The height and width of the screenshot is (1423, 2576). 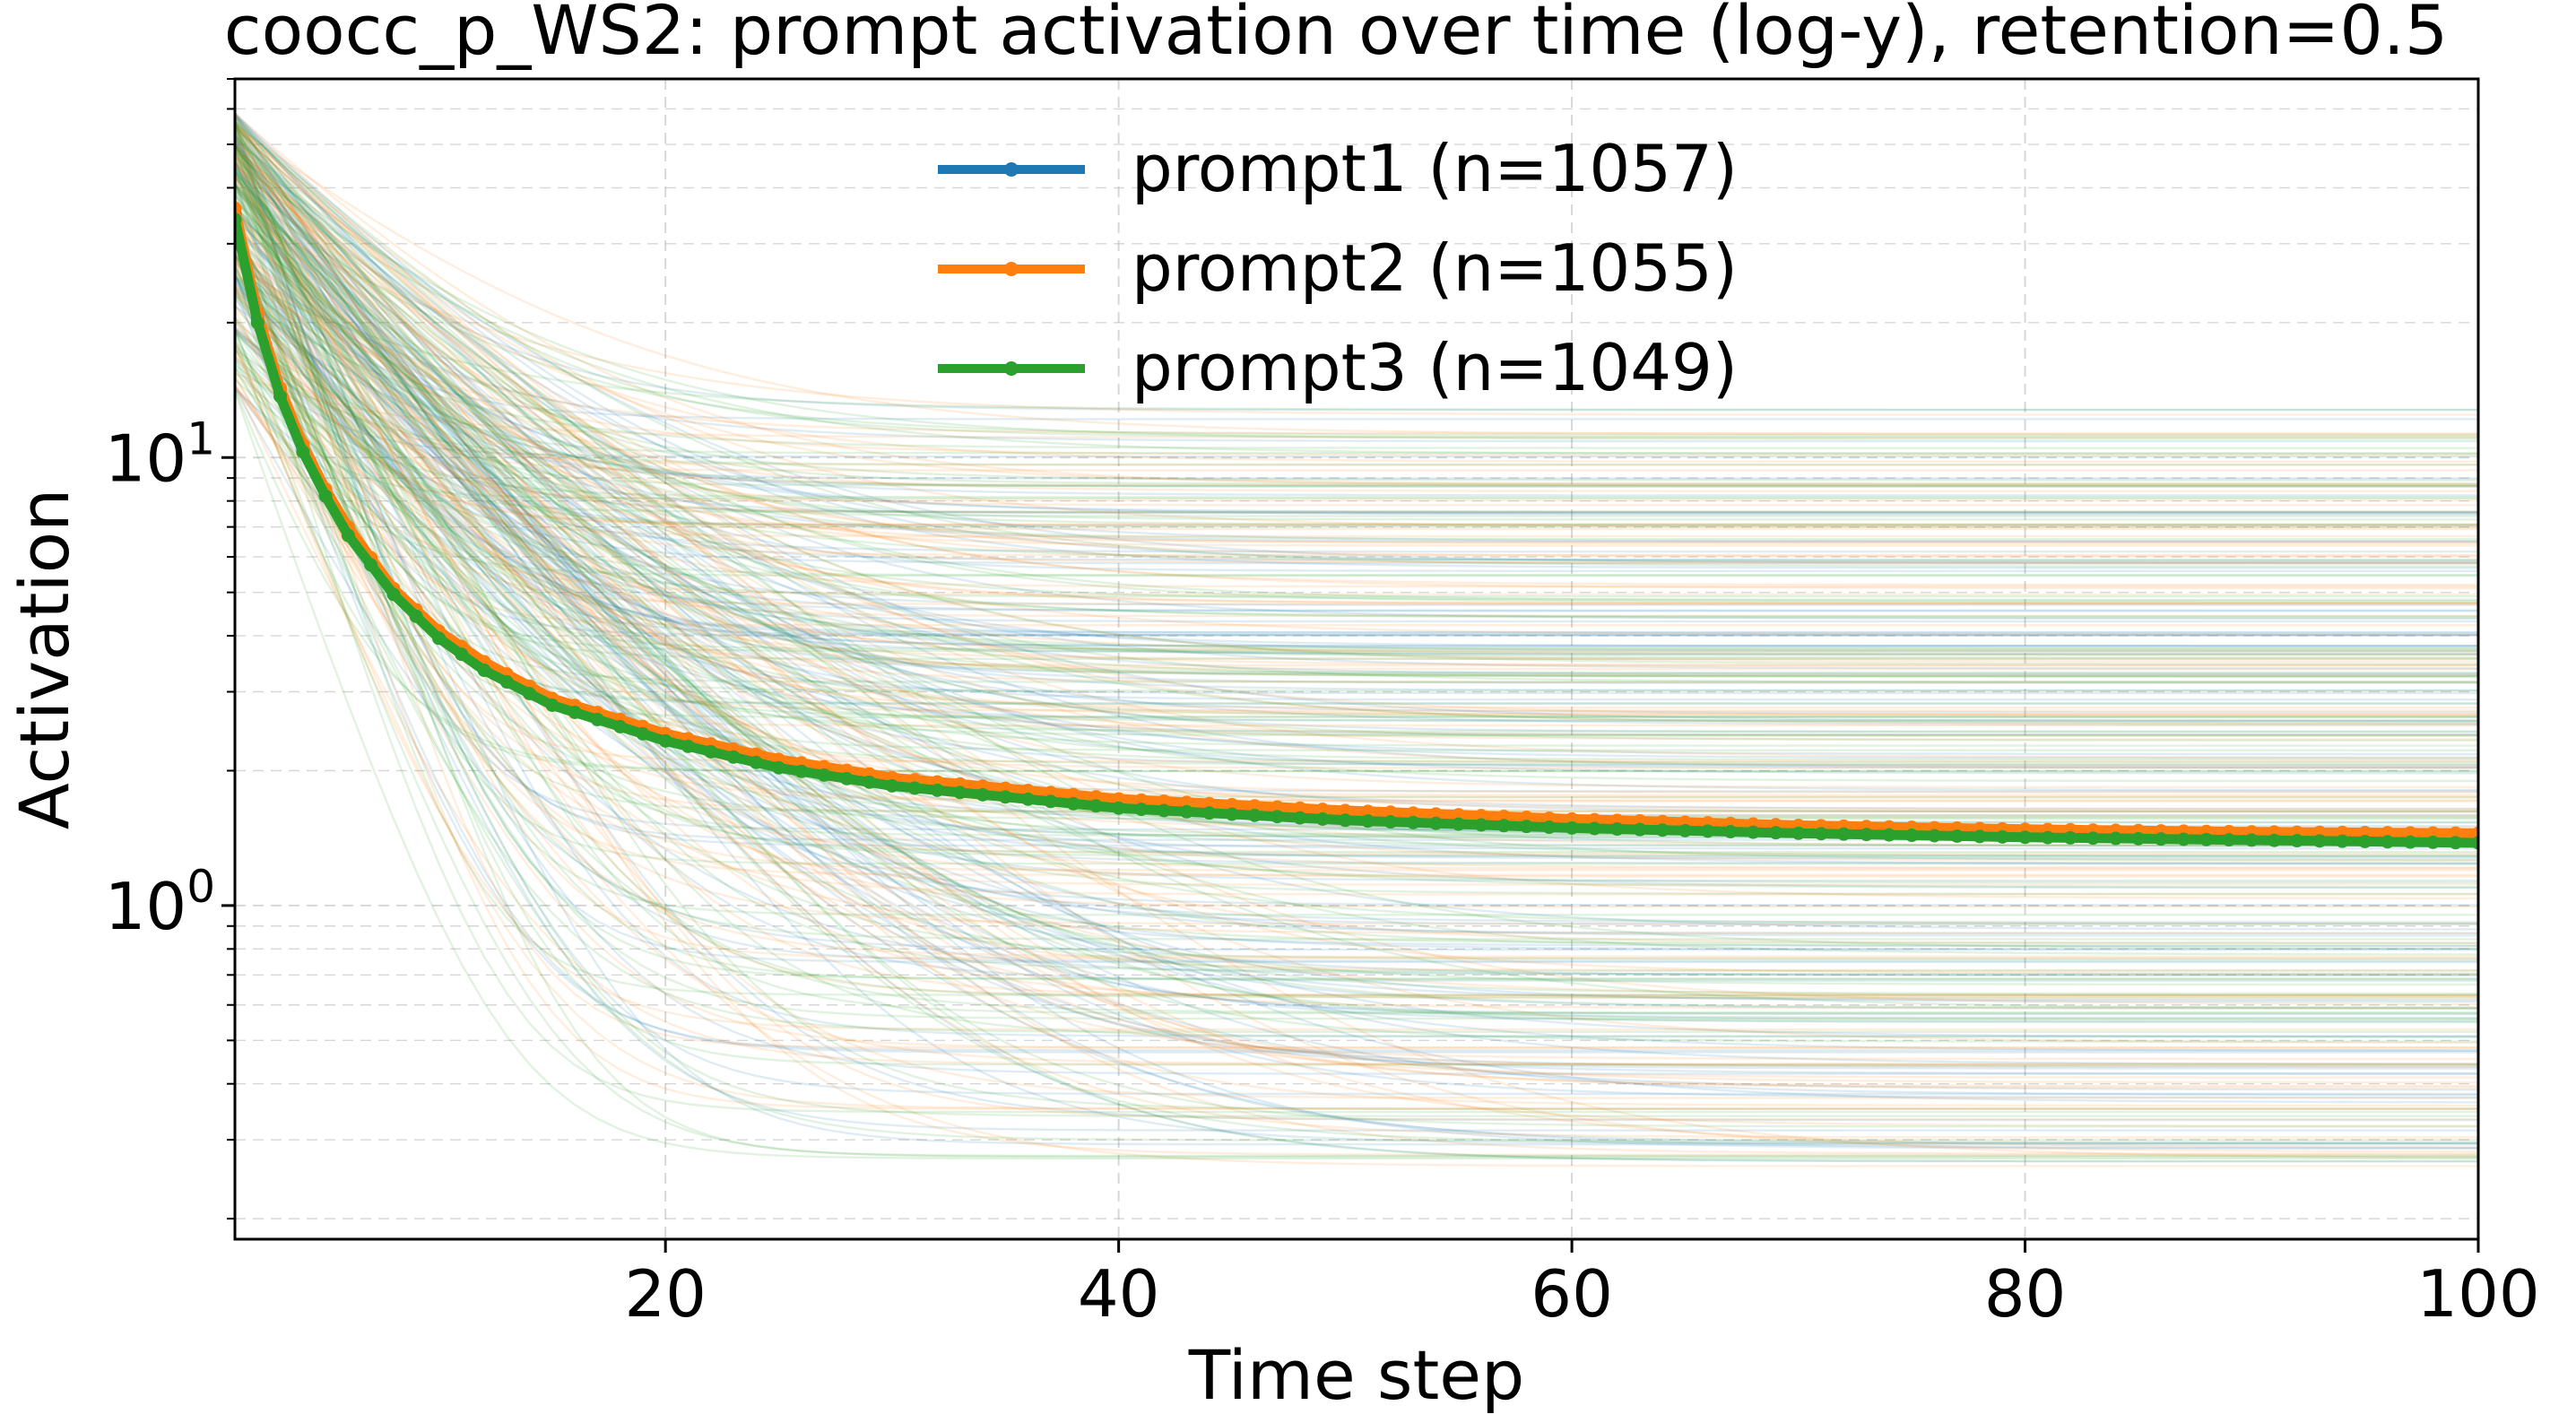 What do you see at coordinates (1435, 367) in the screenshot?
I see `legend-label: prompt3 (n=1049)` at bounding box center [1435, 367].